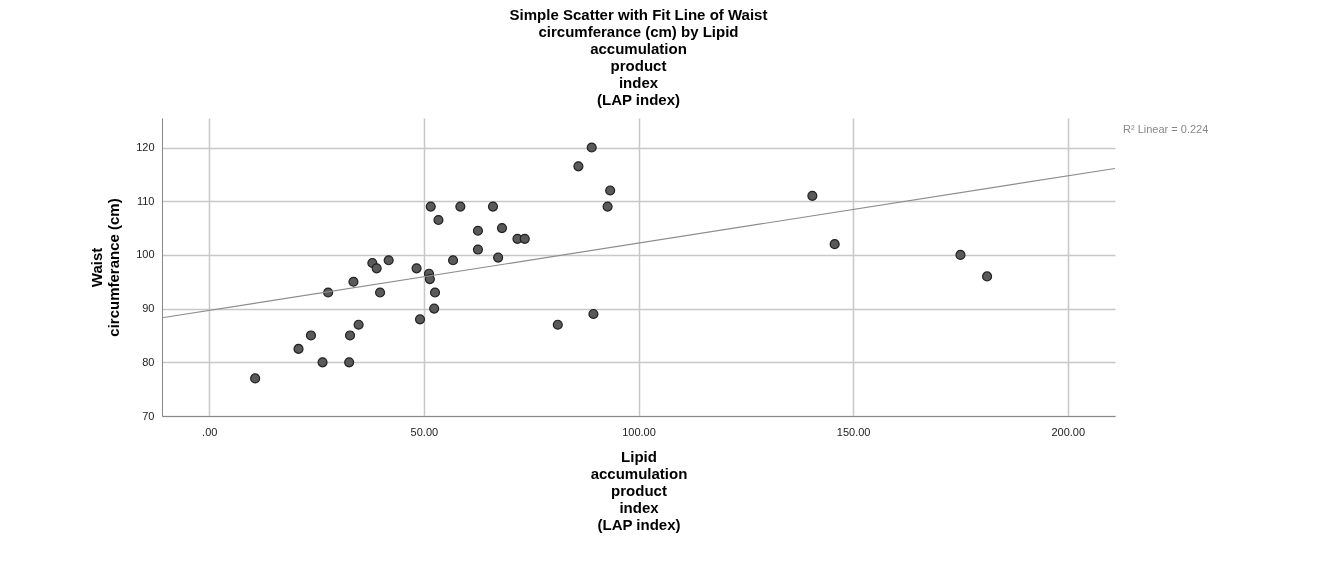 The height and width of the screenshot is (565, 1317). What do you see at coordinates (1068, 431) in the screenshot?
I see `x-tick-label: 200.00` at bounding box center [1068, 431].